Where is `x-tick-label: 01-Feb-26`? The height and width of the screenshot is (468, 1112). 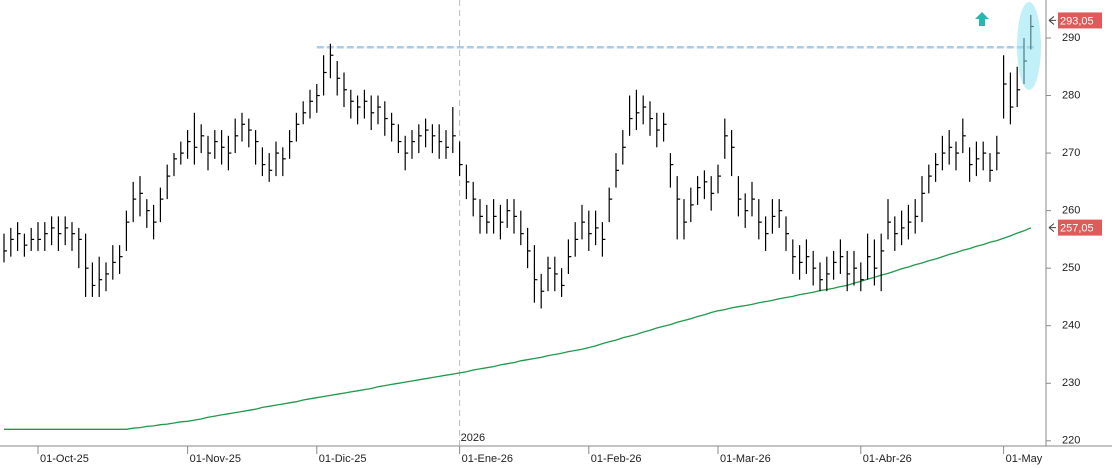
x-tick-label: 01-Feb-26 is located at coordinates (616, 459).